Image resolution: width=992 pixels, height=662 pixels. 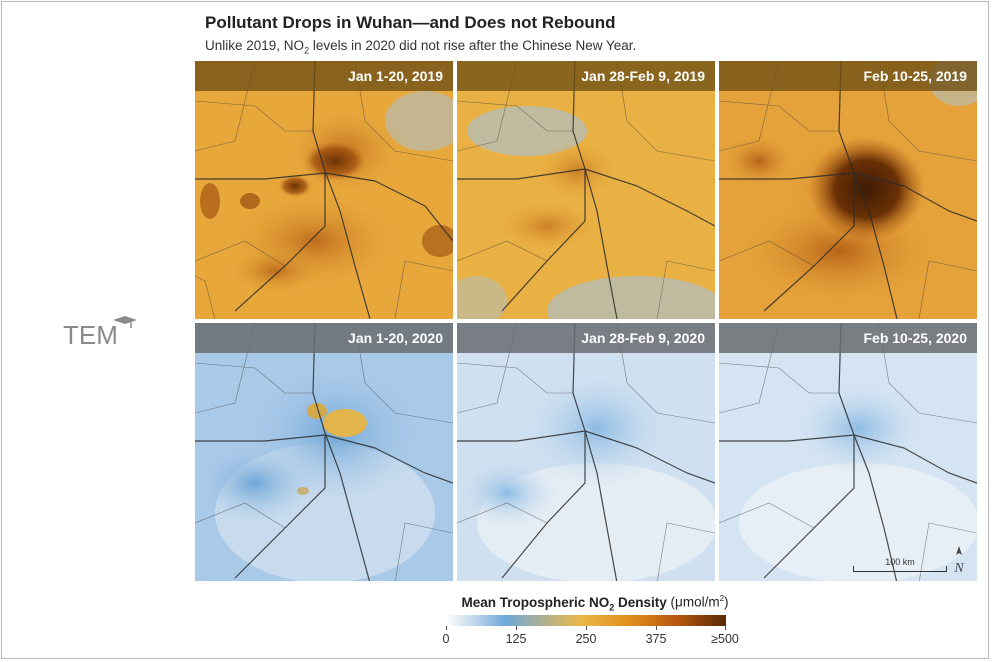 I want to click on panel-label: Jan 28-Feb 9, 2019, so click(x=586, y=76).